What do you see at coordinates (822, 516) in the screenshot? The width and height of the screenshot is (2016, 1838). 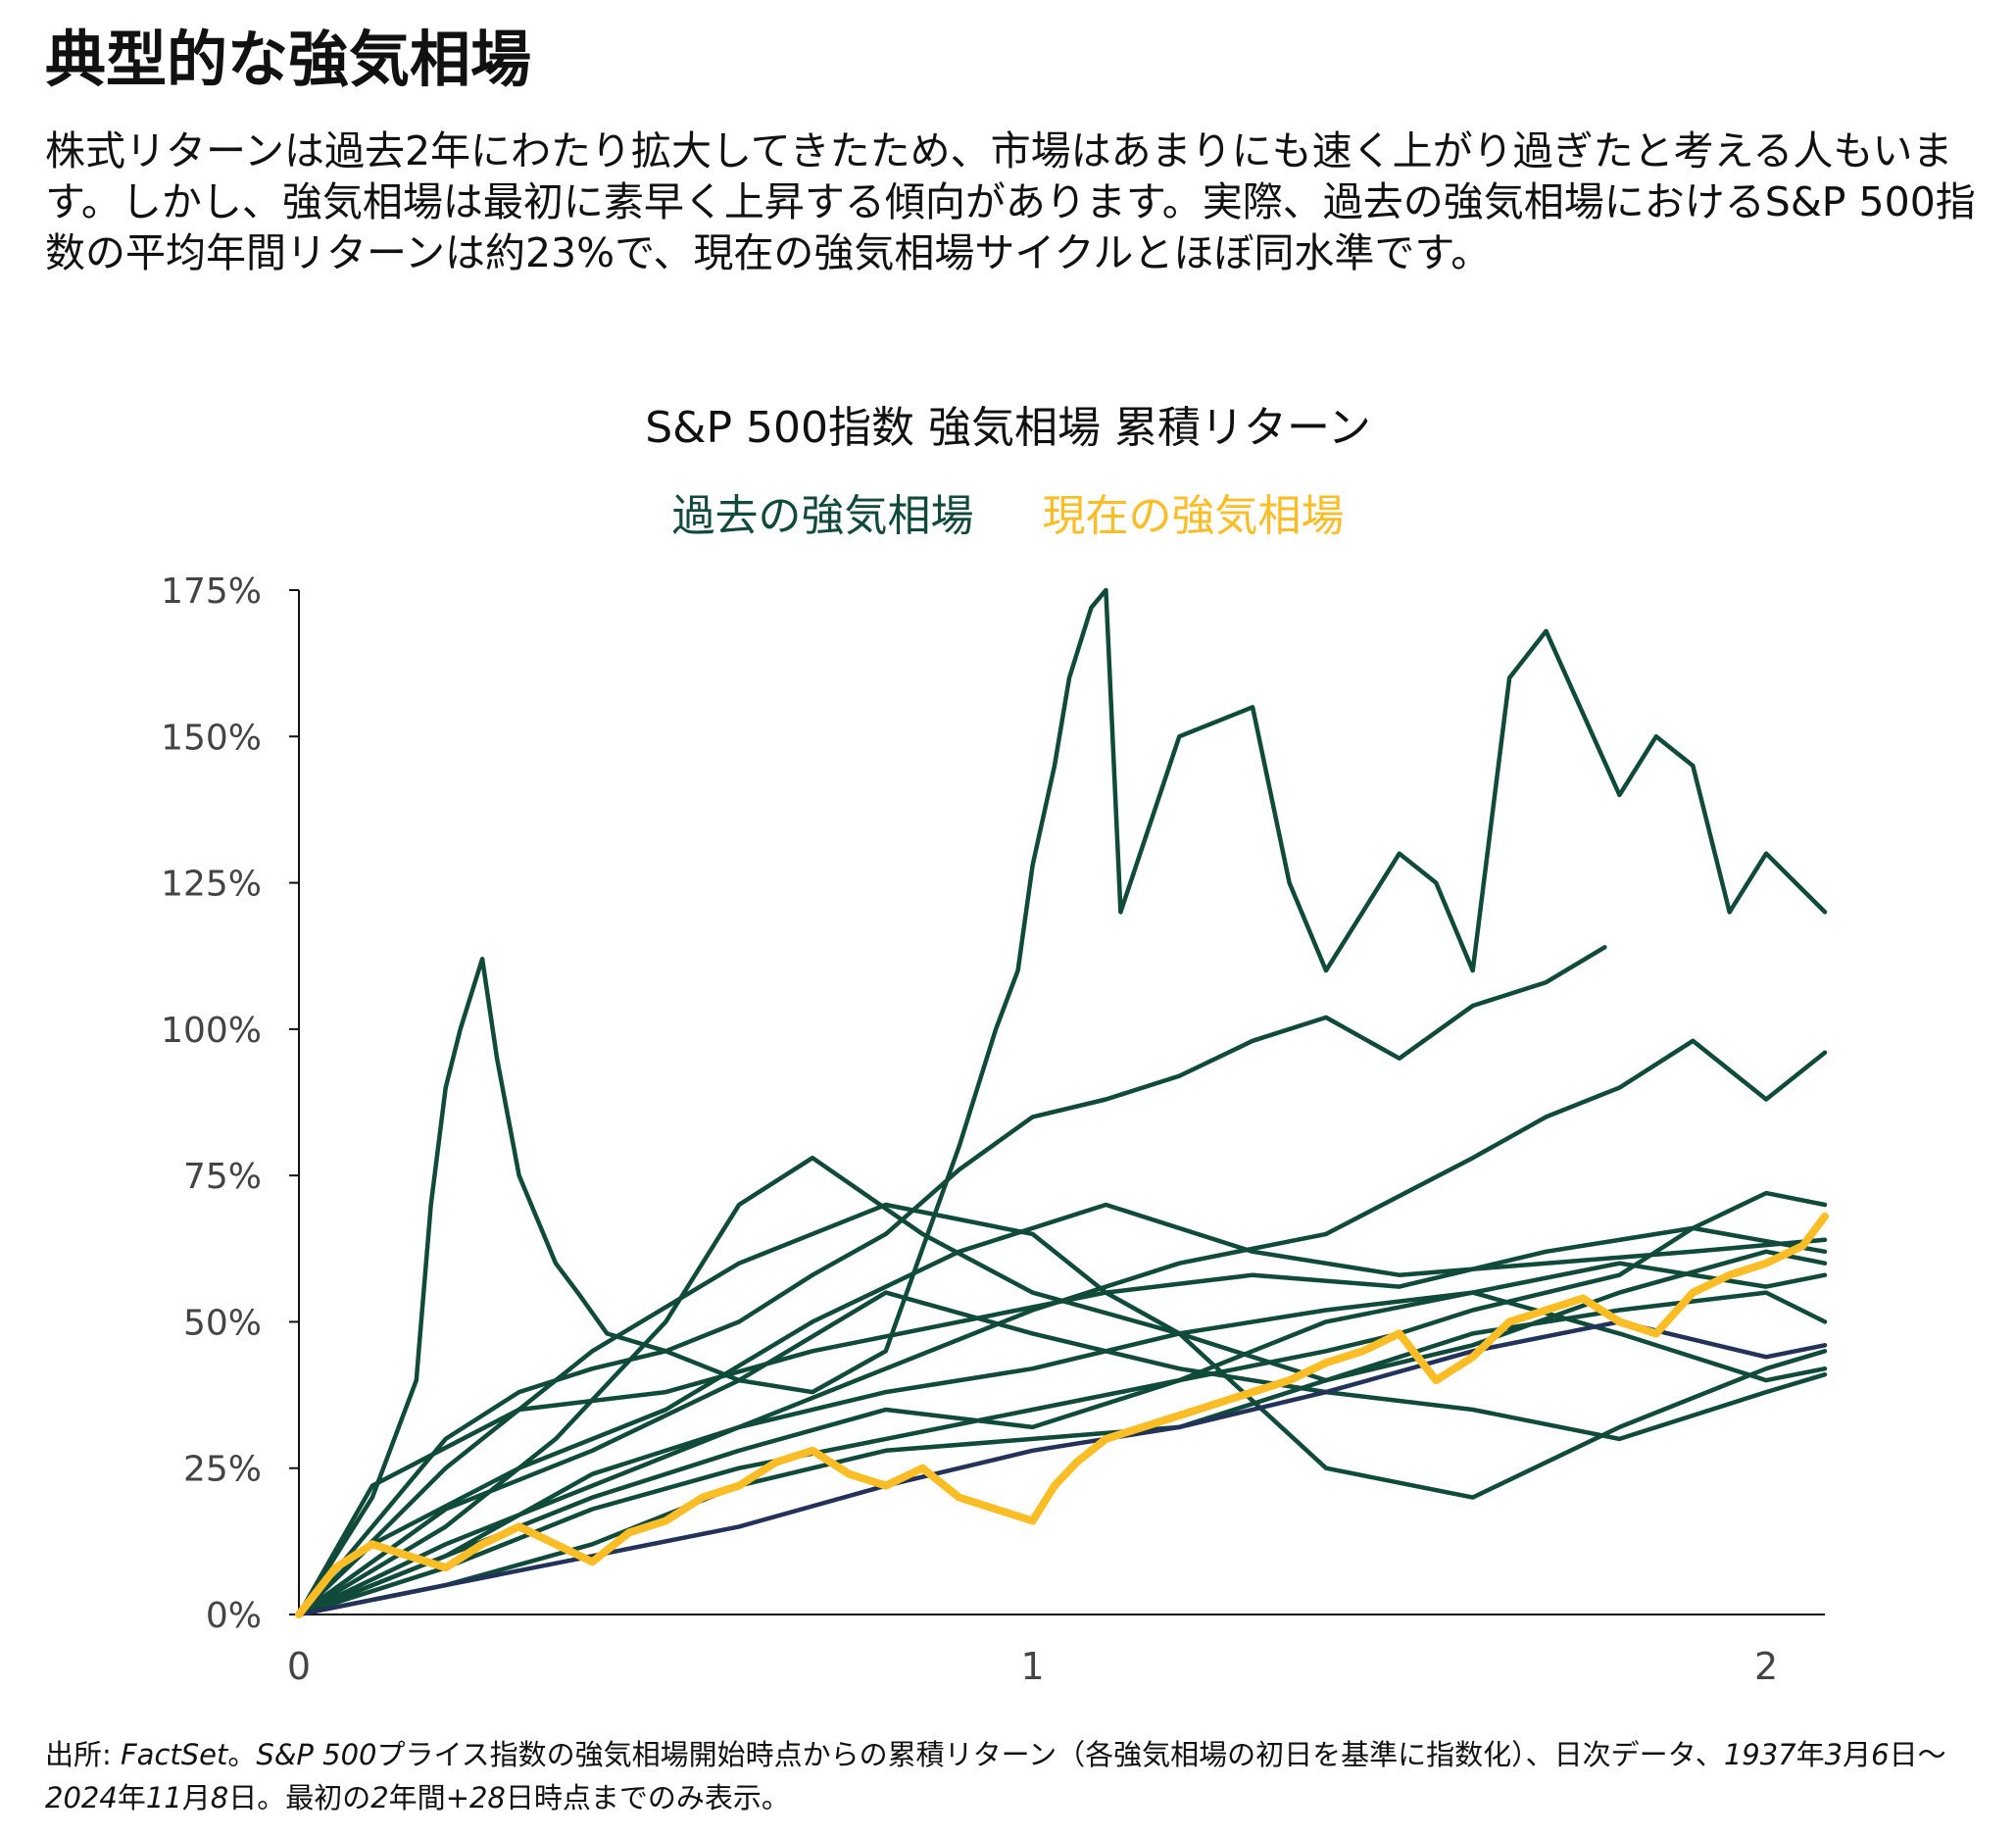 I see `legend-item-past: 過去の強気相場` at bounding box center [822, 516].